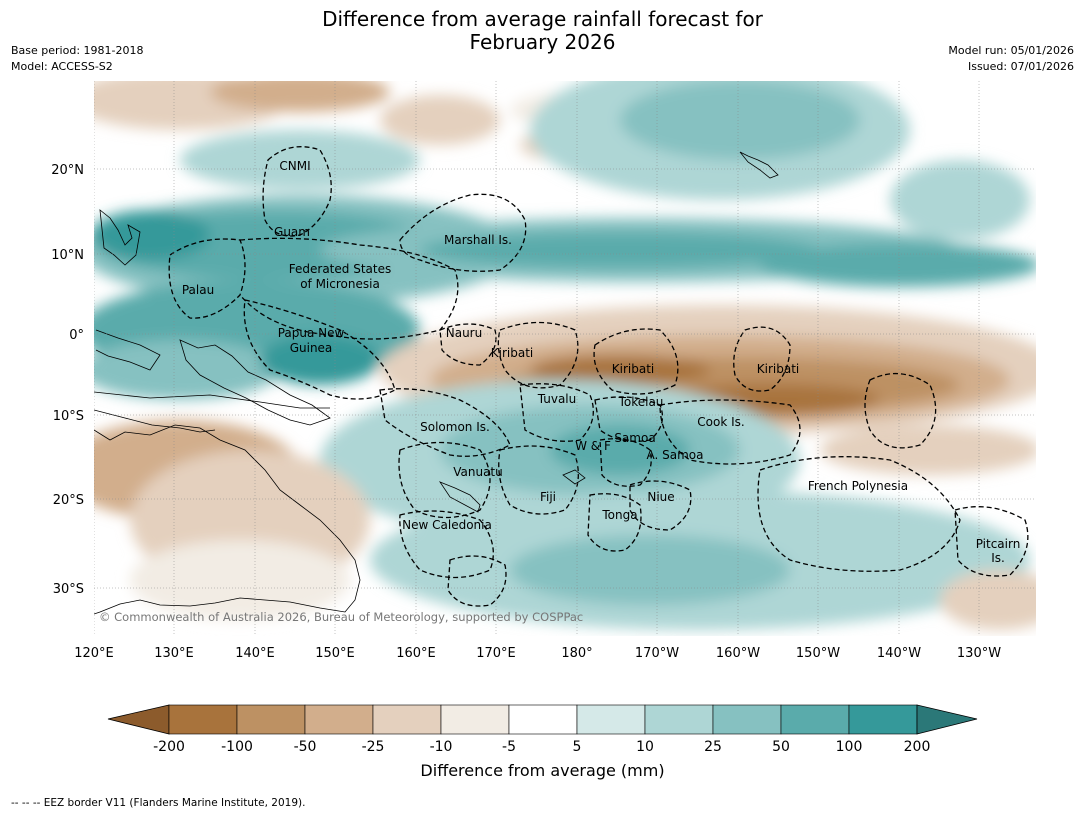 Image resolution: width=1085 pixels, height=816 pixels. What do you see at coordinates (68, 589) in the screenshot?
I see `lat-label: 30°S` at bounding box center [68, 589].